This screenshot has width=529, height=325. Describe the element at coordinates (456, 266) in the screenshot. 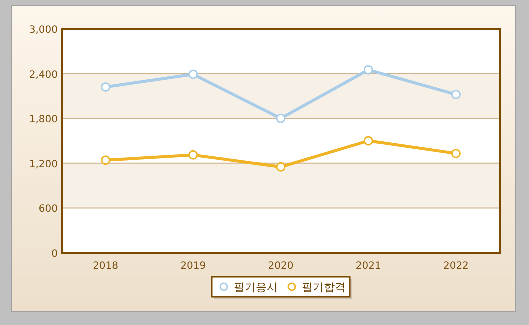

I see `x-tick-label: 2022` at that location.